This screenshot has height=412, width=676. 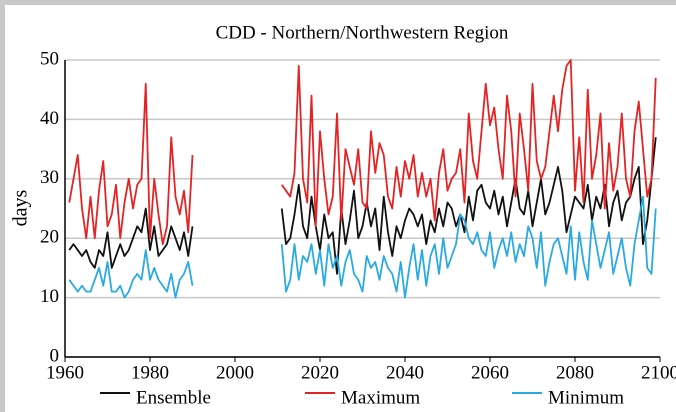 What do you see at coordinates (21, 207) in the screenshot?
I see `y-axis-label: days` at bounding box center [21, 207].